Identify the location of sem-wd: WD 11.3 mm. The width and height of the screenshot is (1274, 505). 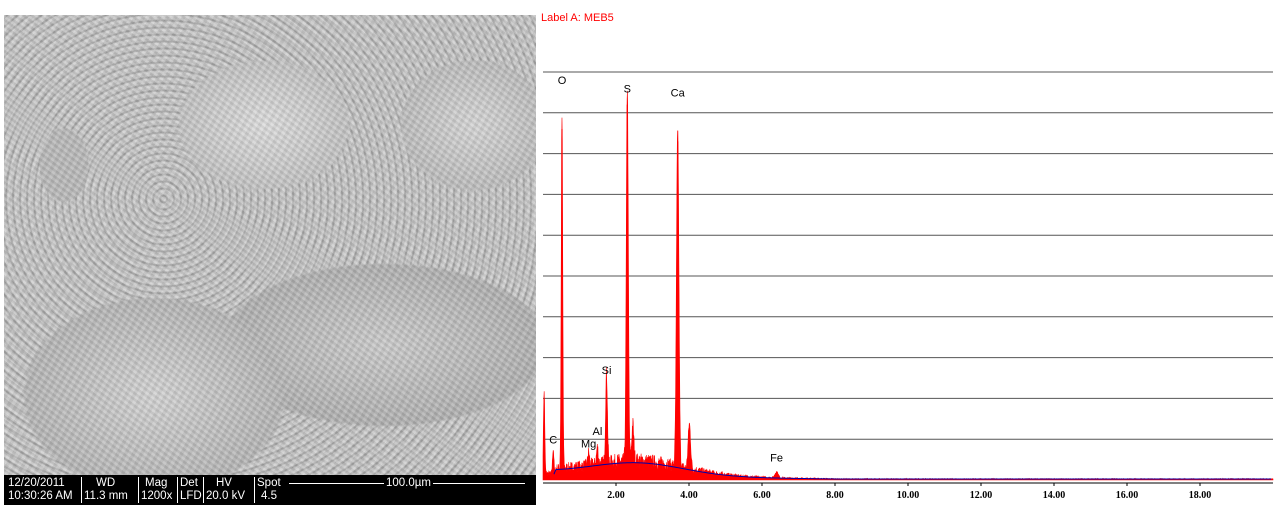
(106, 490).